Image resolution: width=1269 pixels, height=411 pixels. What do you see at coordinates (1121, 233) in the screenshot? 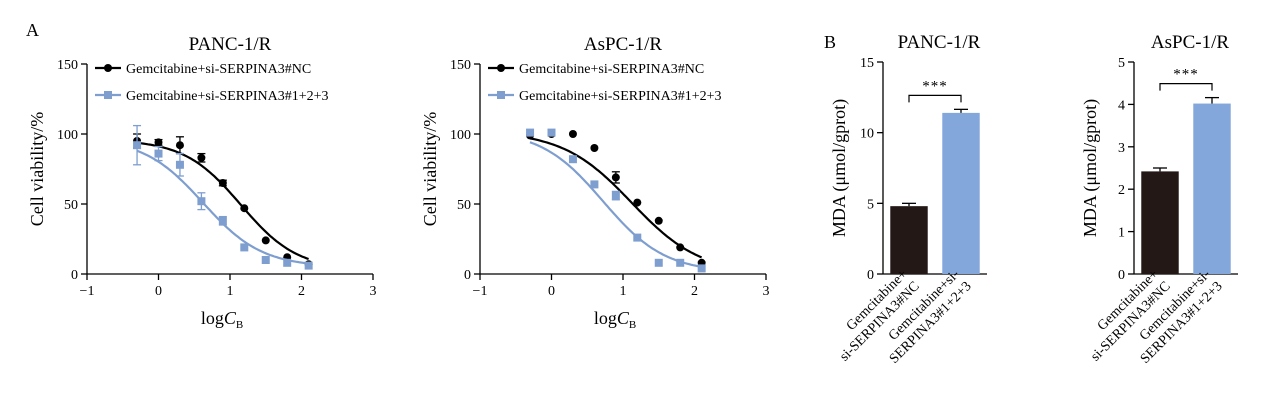
I see `y-tick-label: 1` at bounding box center [1121, 233].